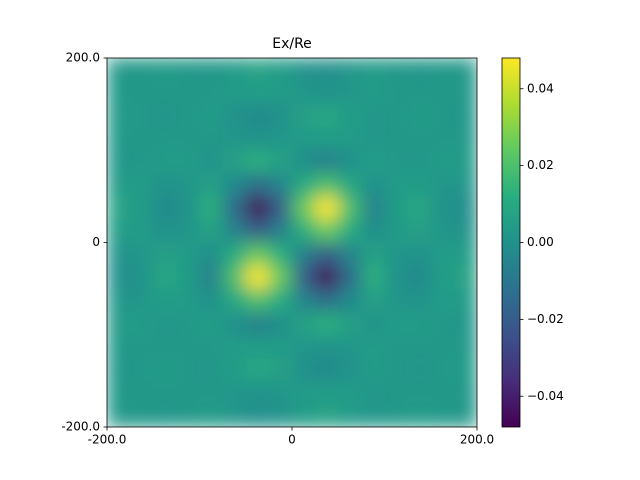 This screenshot has height=480, width=640. I want to click on colorbar-tick-label: 0.04, so click(540, 88).